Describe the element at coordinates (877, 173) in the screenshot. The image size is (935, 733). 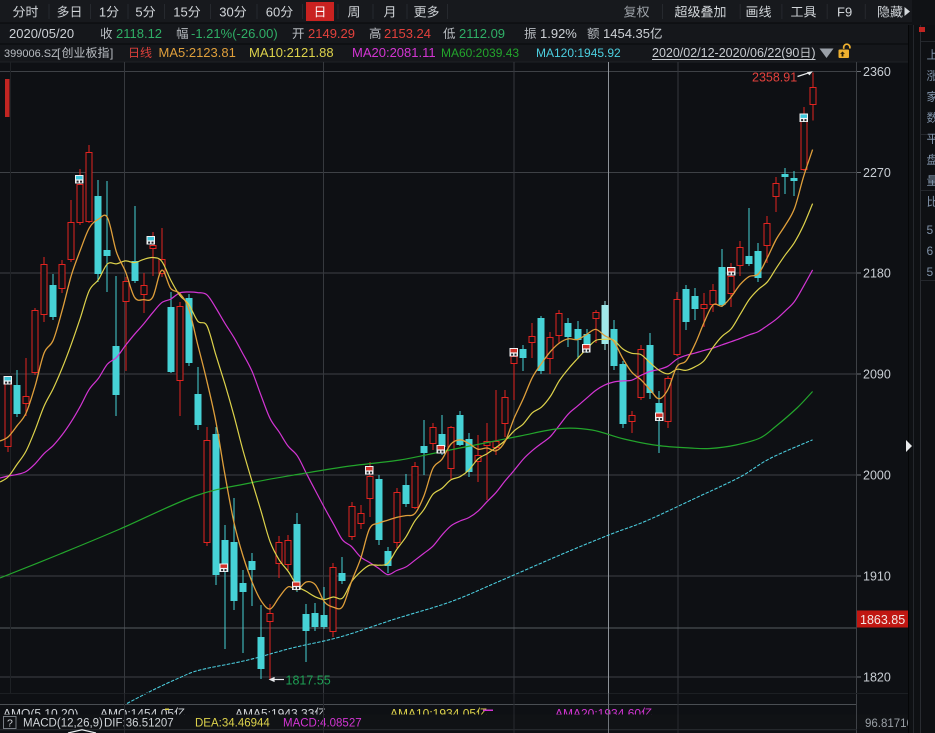
I see `svg-text: 2270` at that location.